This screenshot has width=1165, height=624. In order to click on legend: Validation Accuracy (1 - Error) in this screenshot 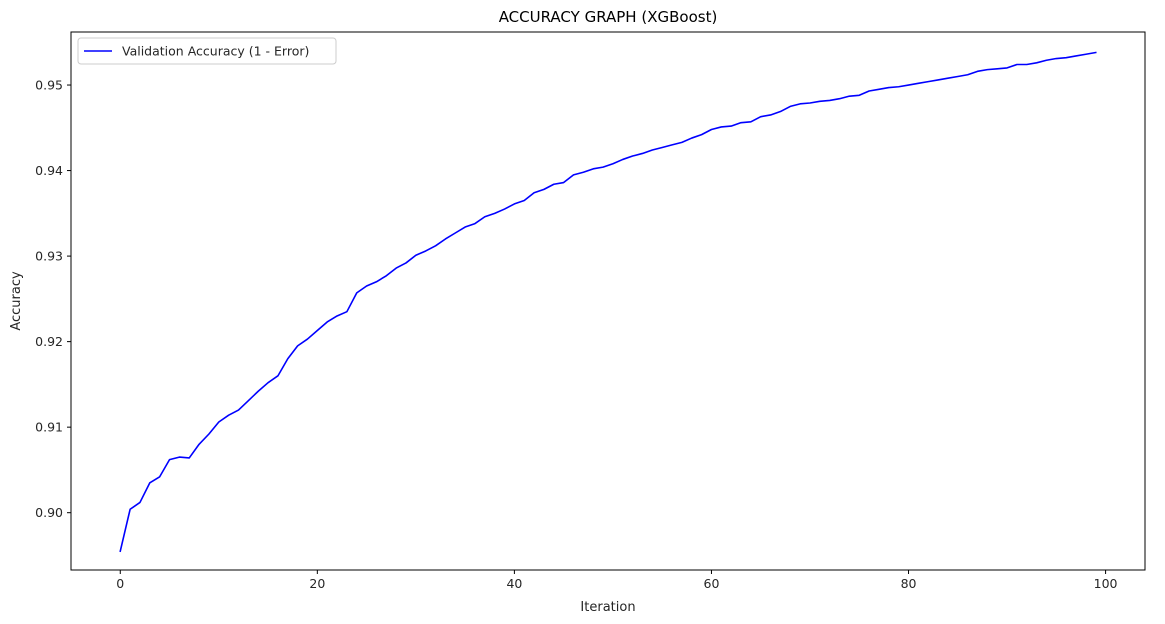, I will do `click(207, 51)`.